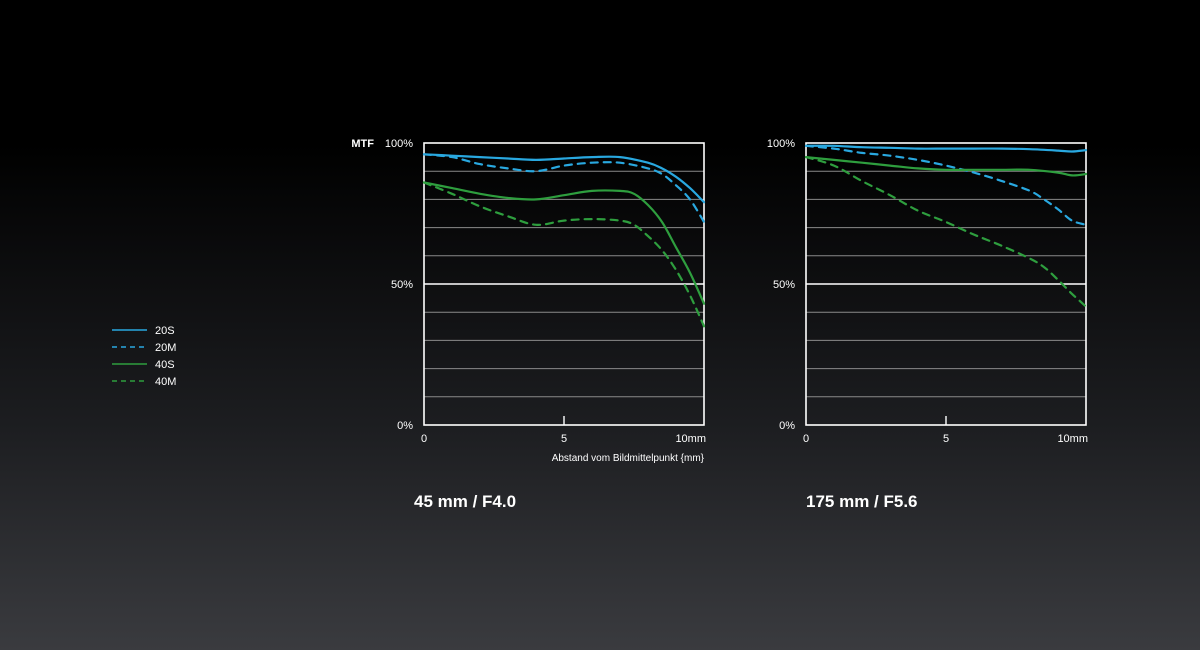  Describe the element at coordinates (362, 144) in the screenshot. I see `y-axis-label: MTF` at that location.